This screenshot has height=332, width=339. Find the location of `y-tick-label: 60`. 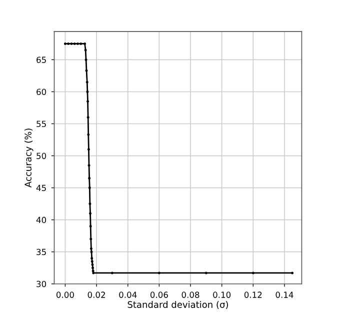

y-tick-label: 60 is located at coordinates (41, 92).